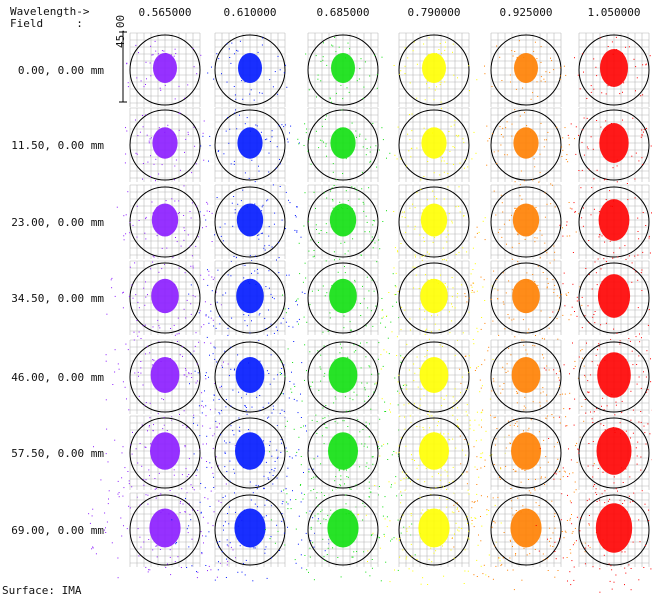 The width and height of the screenshot is (652, 598). Describe the element at coordinates (57, 145) in the screenshot. I see `field-label-2: 11.50, 0.00 mm` at that location.